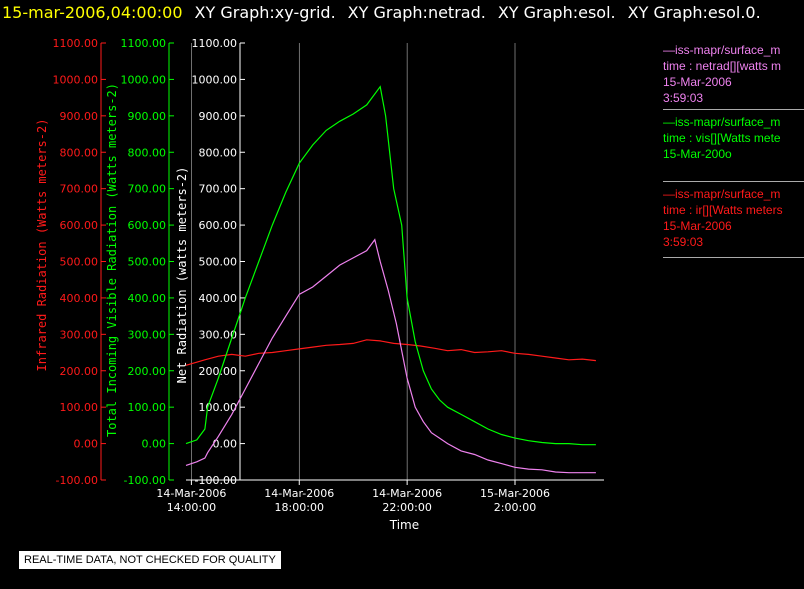  I want to click on y-tick-label-net-11: 1000.00, so click(215, 79).